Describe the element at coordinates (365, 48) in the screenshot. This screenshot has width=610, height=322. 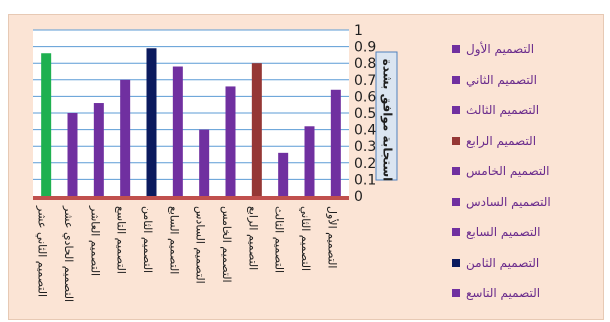
I see `y-tick-label: 0.9` at that location.